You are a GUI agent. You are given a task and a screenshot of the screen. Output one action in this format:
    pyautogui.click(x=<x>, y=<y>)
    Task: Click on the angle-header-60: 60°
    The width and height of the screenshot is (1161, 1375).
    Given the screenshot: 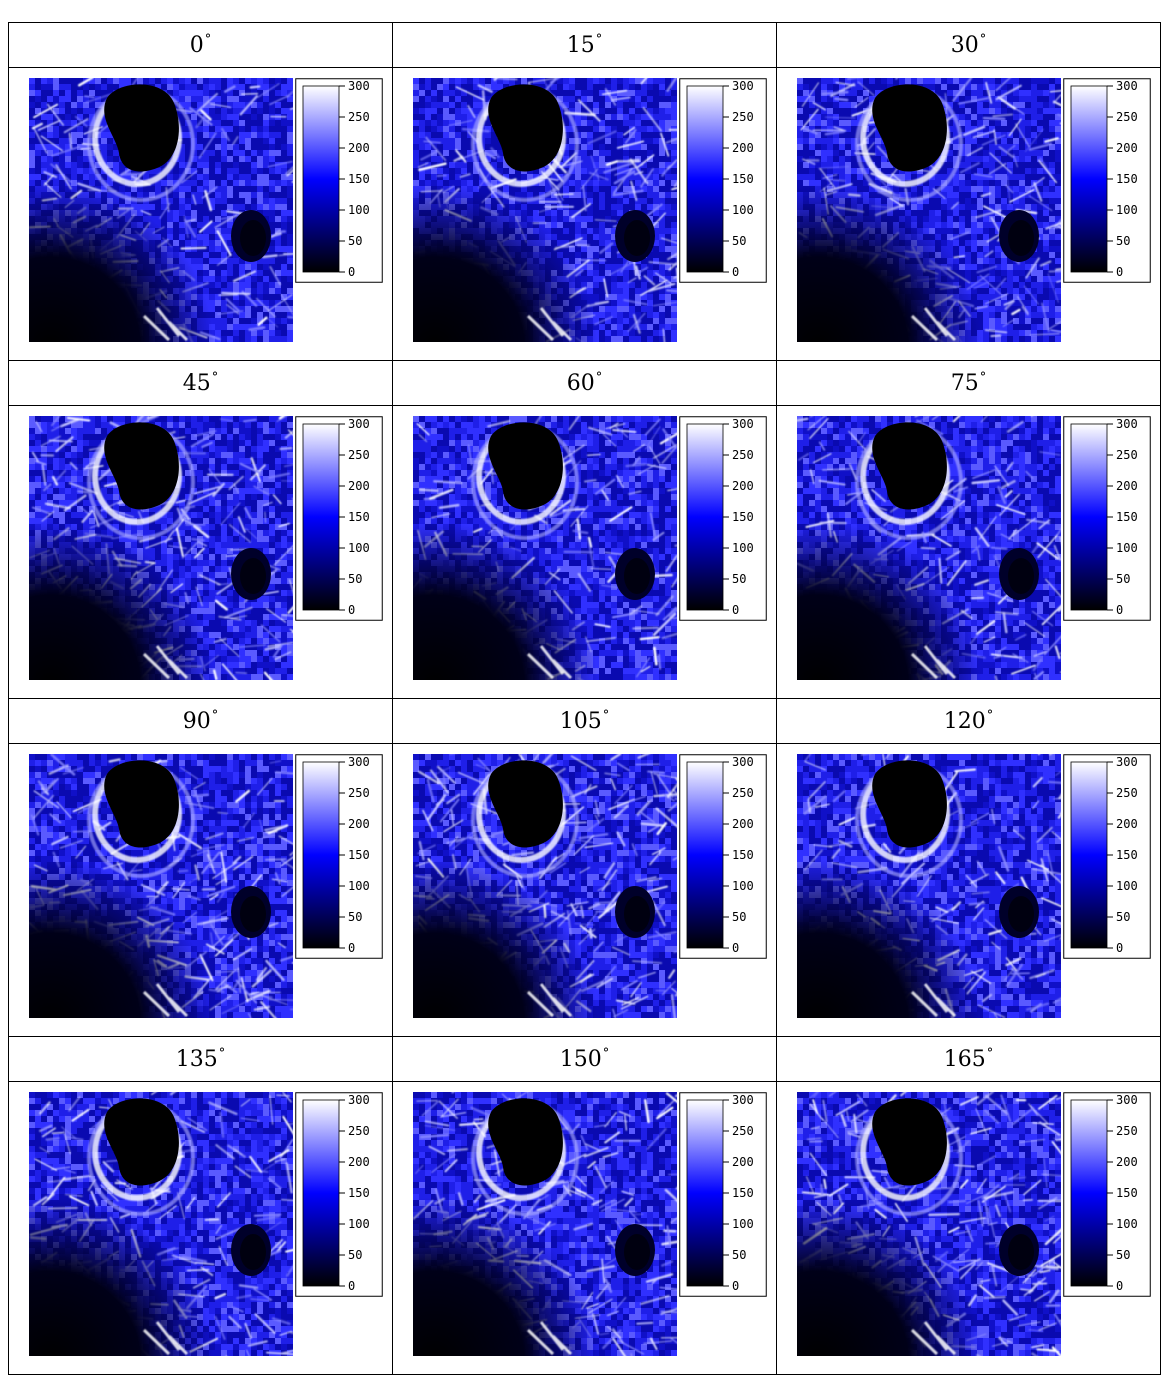 What is the action you would take?
    pyautogui.click(x=585, y=383)
    